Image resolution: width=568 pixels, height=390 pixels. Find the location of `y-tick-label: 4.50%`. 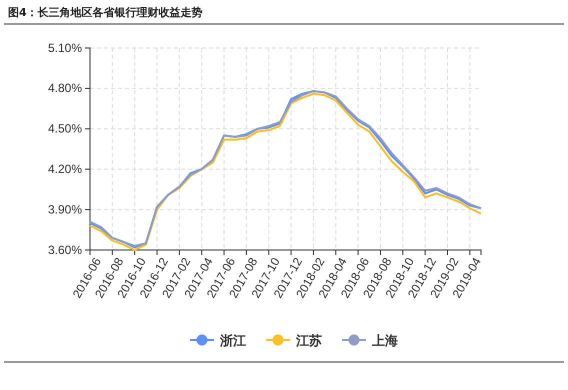

y-tick-label: 4.50% is located at coordinates (65, 129).